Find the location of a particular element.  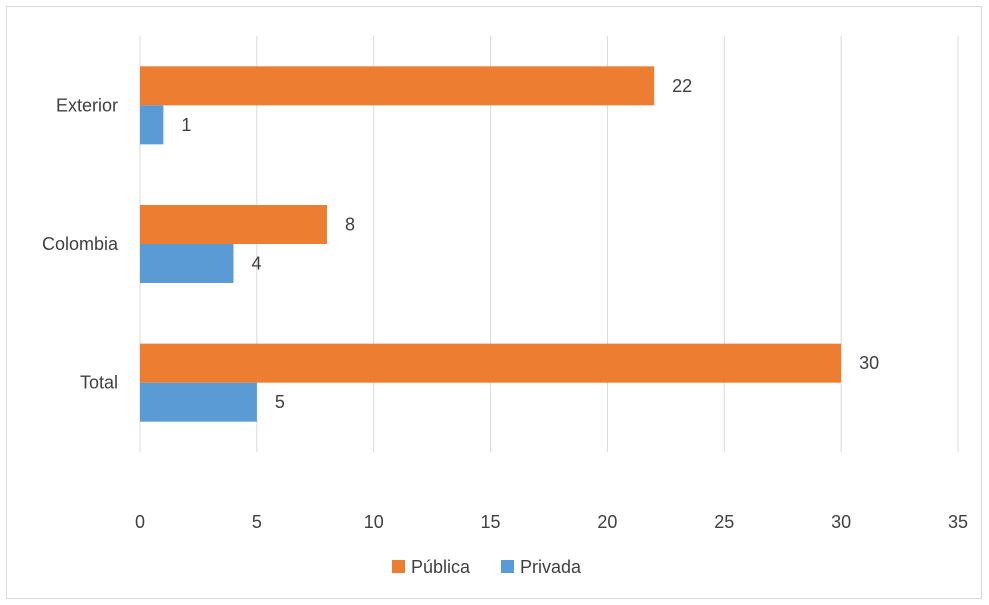

x-tick-label-5: 25 is located at coordinates (724, 522).